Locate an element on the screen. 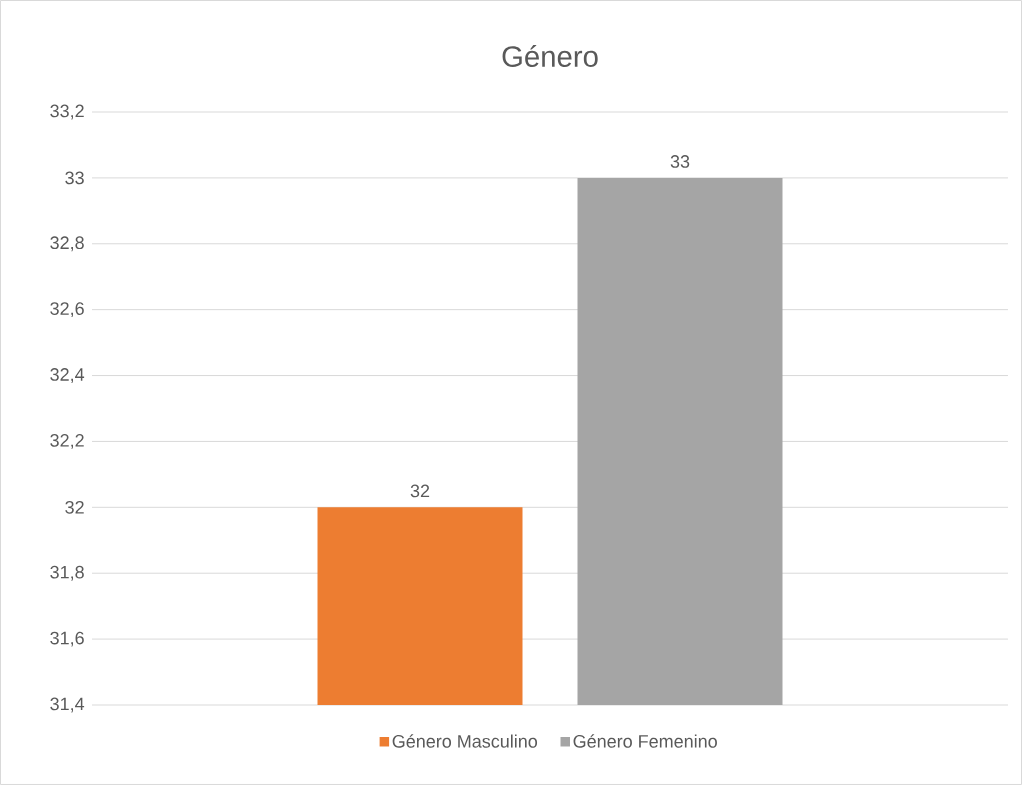  data-label: 32 is located at coordinates (420, 491).